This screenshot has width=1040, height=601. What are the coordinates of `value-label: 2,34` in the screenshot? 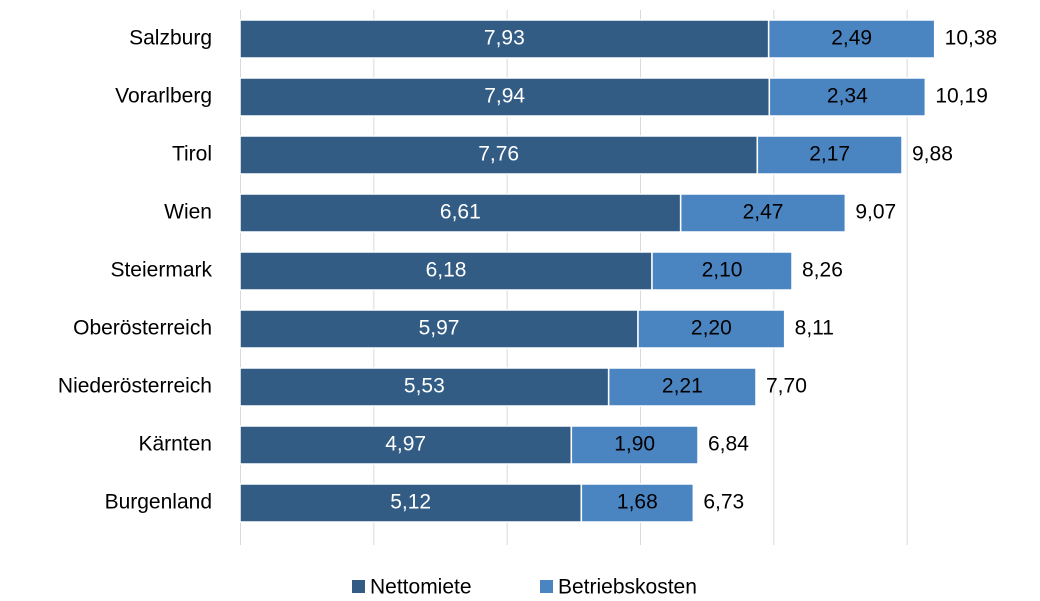 It's located at (847, 96).